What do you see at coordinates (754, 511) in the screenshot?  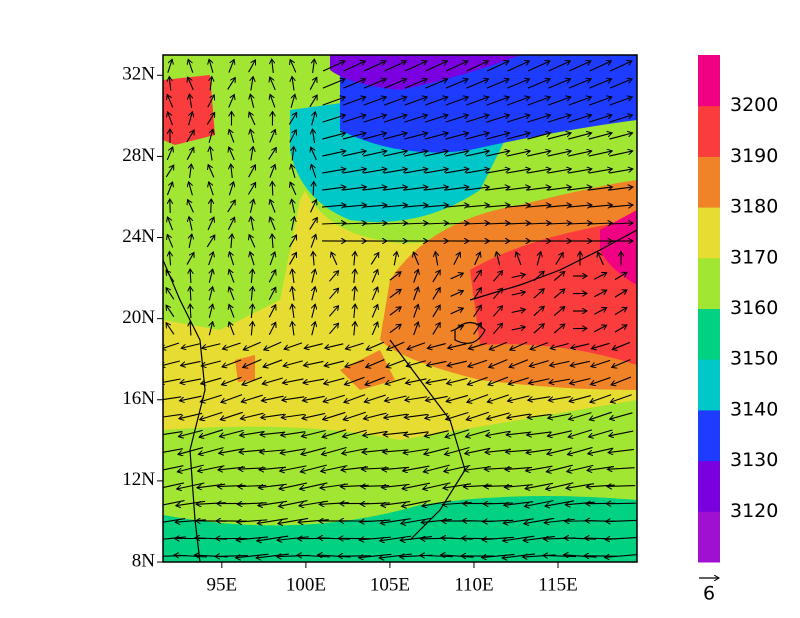 I see `colorbar-label: 3120` at bounding box center [754, 511].